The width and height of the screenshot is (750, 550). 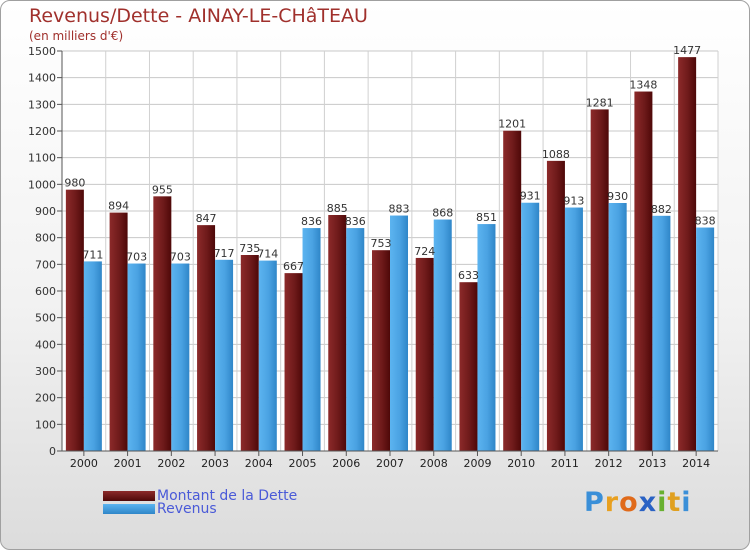 I want to click on x-tick-label: 2001, so click(x=128, y=463).